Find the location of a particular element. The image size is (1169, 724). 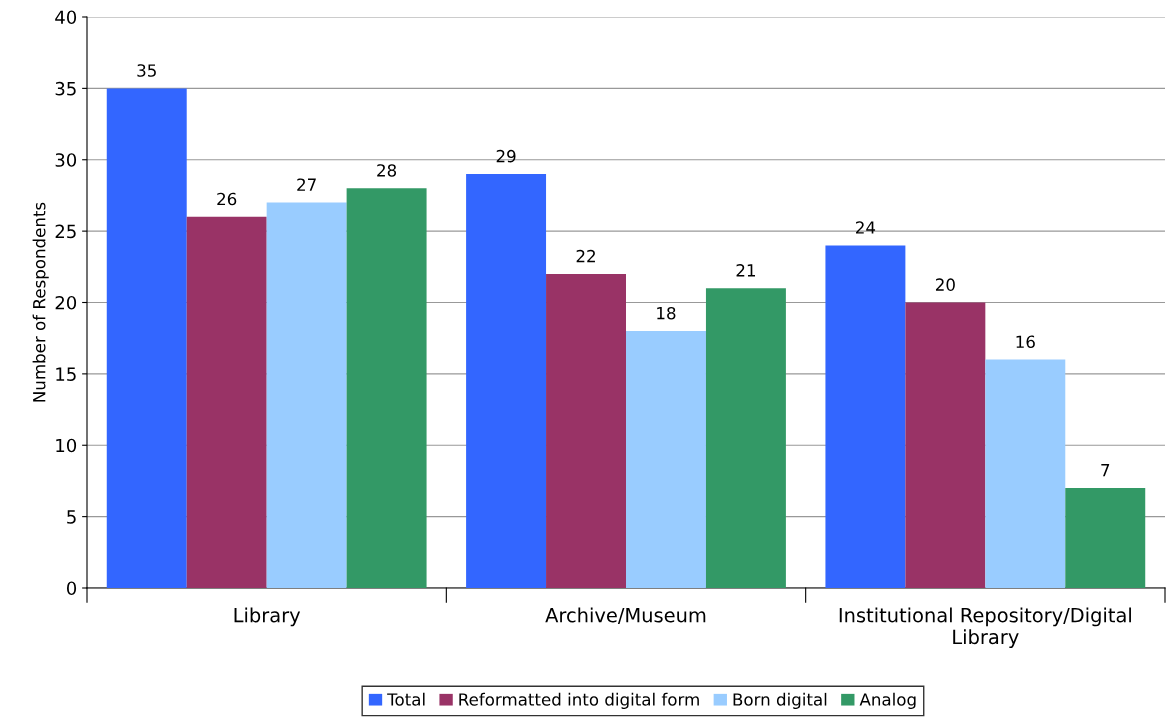

data-label: 20 is located at coordinates (945, 284).